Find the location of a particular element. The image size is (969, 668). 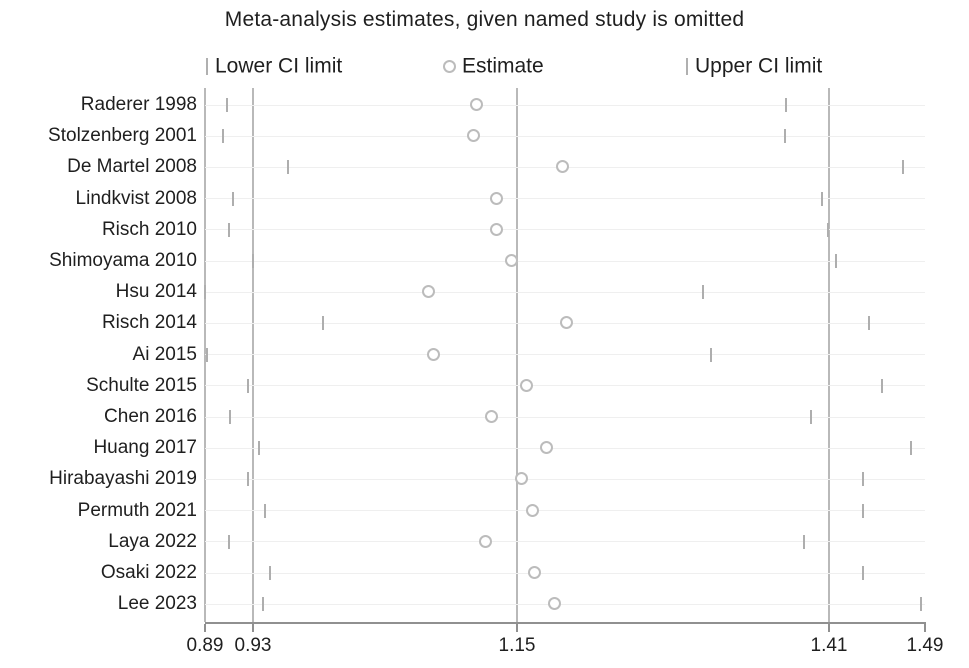

lower-ci-tick-icon is located at coordinates (207, 66).